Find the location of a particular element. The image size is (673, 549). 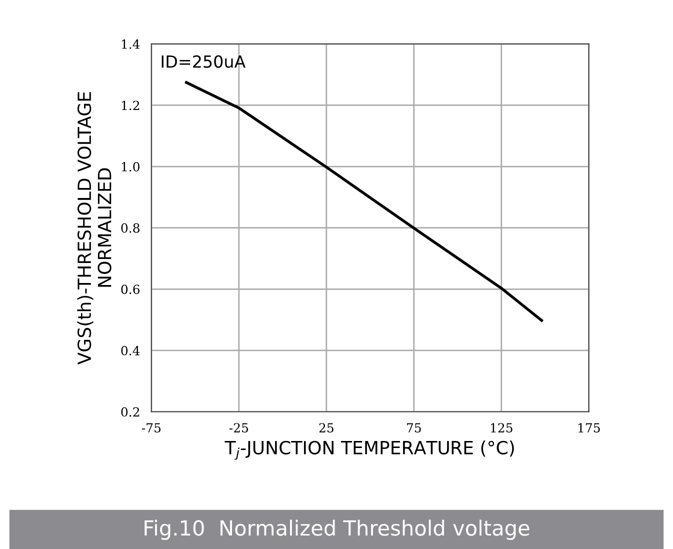

x-tick-label: 75 is located at coordinates (413, 428).